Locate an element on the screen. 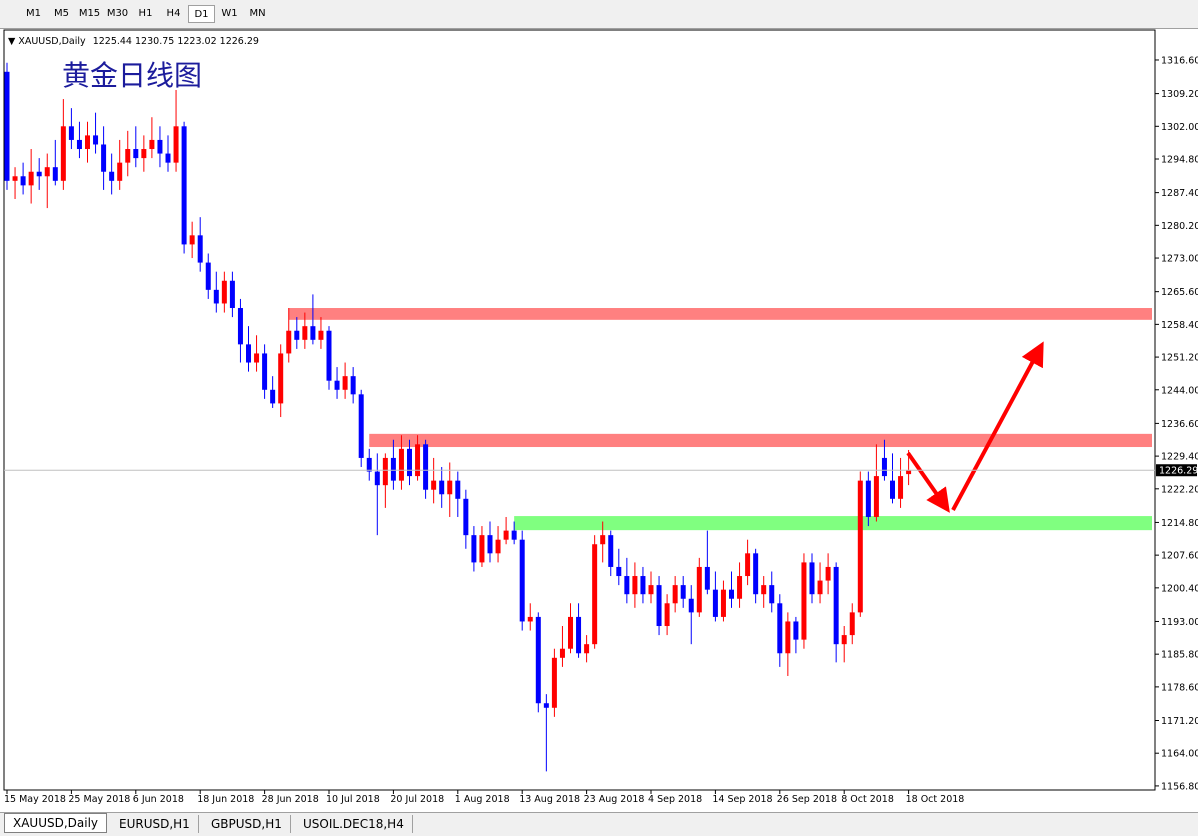  symbol-title: XAUUSD,Daily is located at coordinates (52, 41).